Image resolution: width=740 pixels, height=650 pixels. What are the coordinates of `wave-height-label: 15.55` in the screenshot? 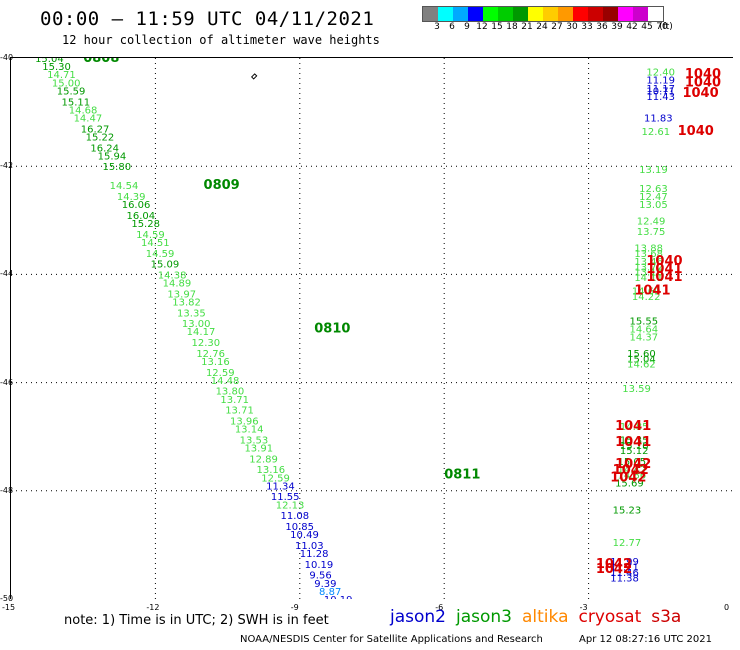 It's located at (644, 321).